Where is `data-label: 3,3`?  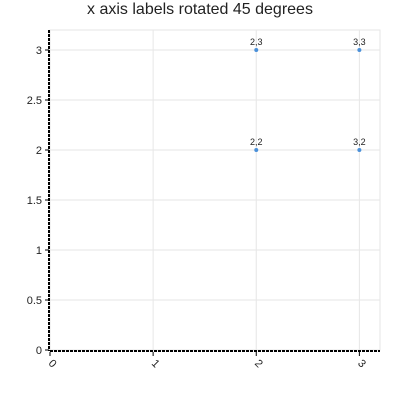
data-label: 3,3 is located at coordinates (359, 42).